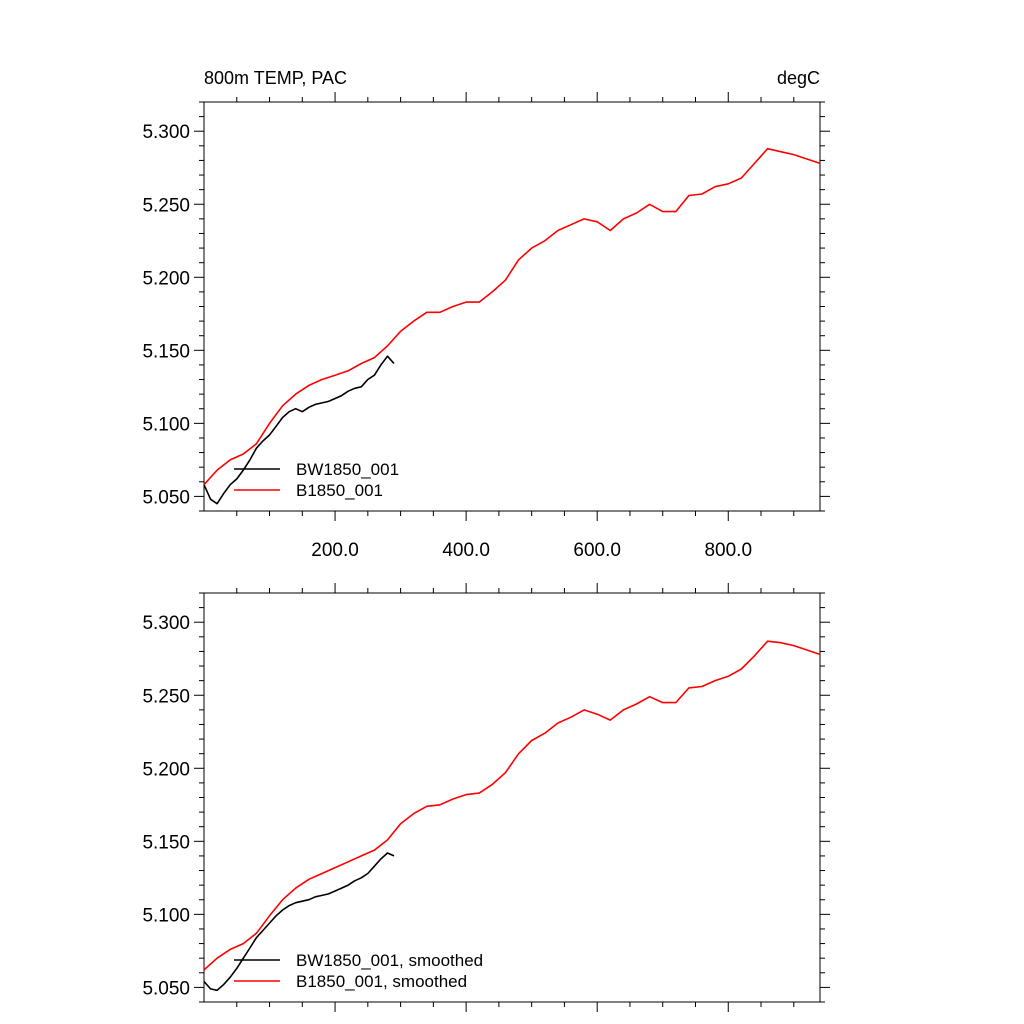  I want to click on x-tick-label: 800.0, so click(728, 550).